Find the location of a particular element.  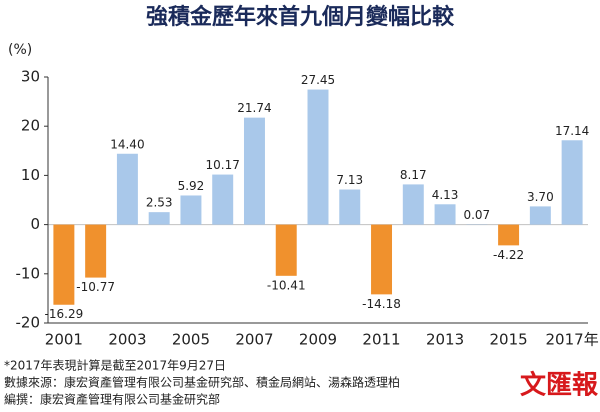

y-tick-label: 30 is located at coordinates (30, 77).